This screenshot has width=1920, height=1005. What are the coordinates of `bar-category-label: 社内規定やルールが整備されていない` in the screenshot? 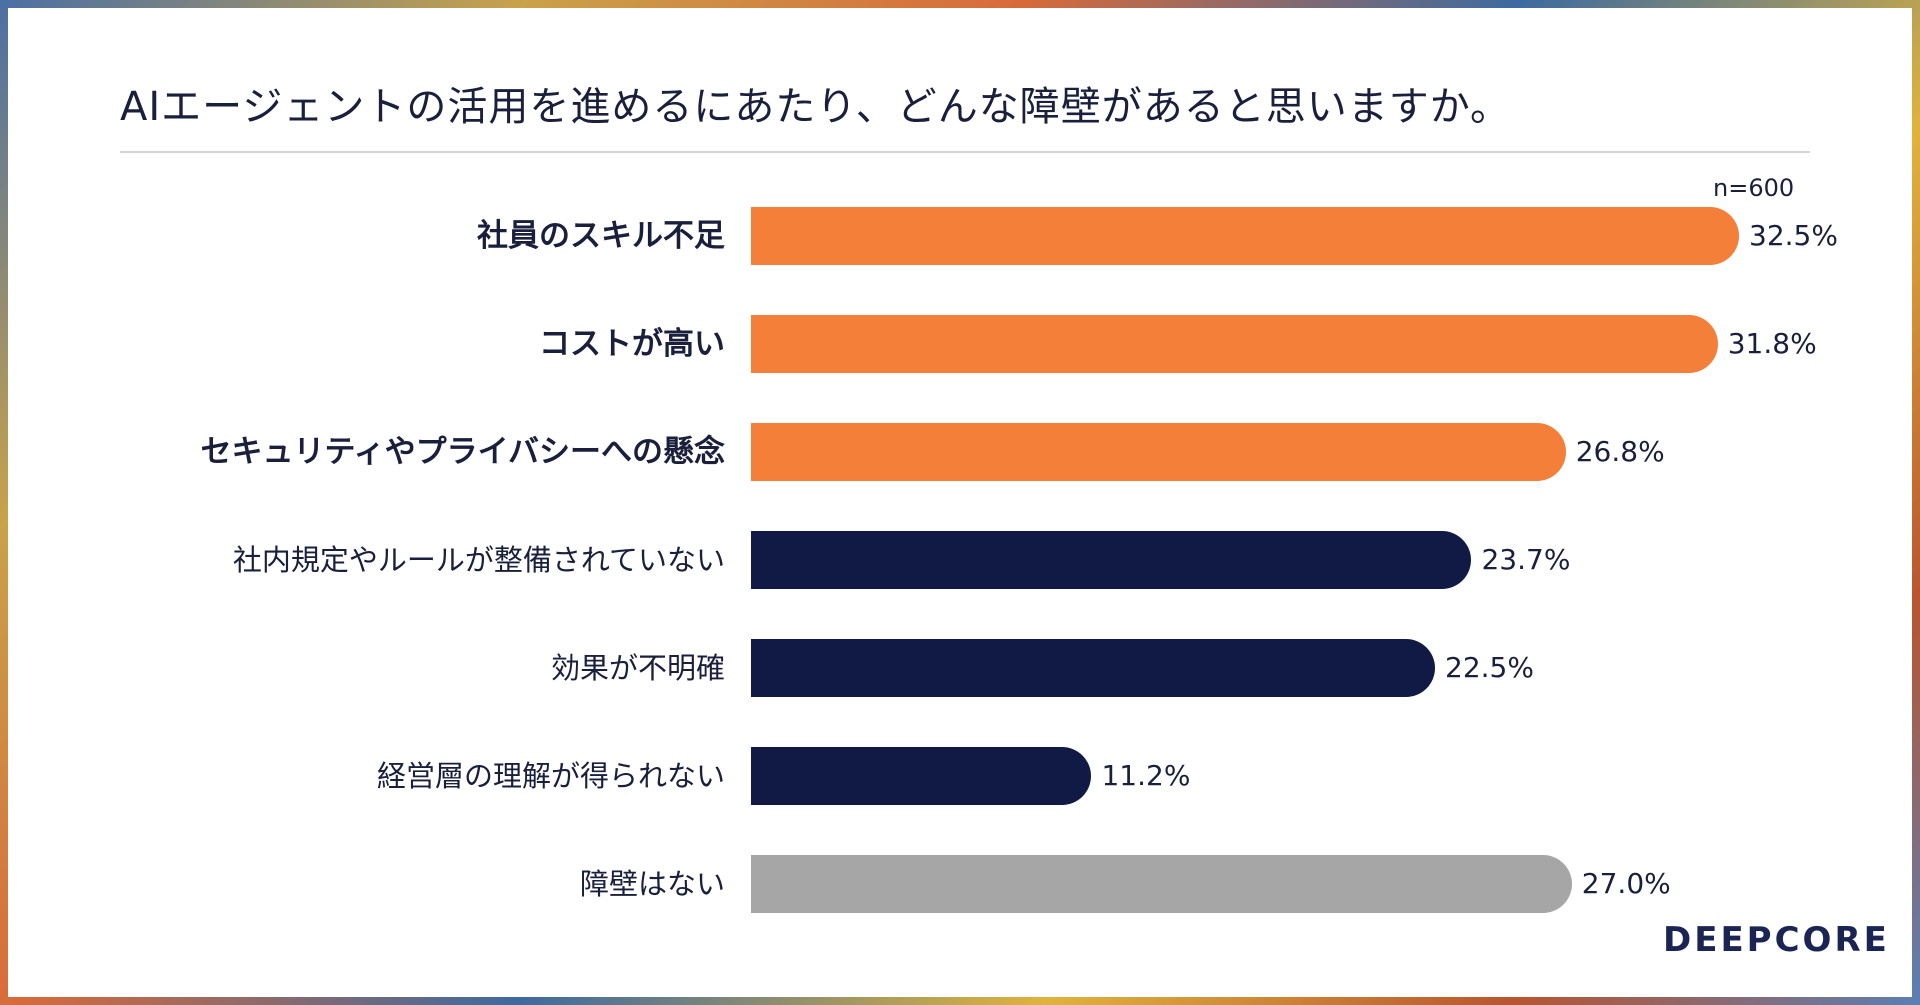 It's located at (478, 560).